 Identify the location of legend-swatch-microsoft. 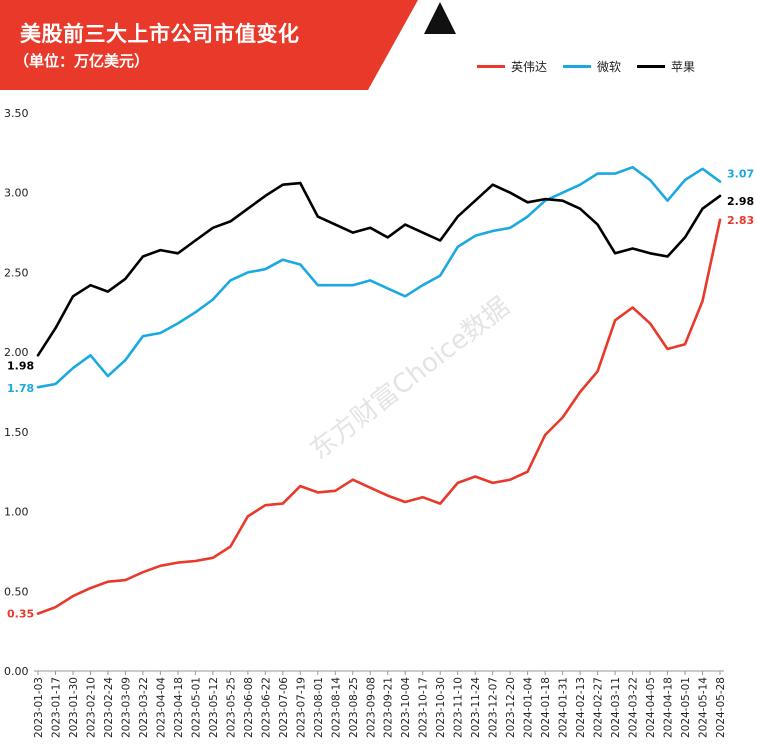
(576, 66).